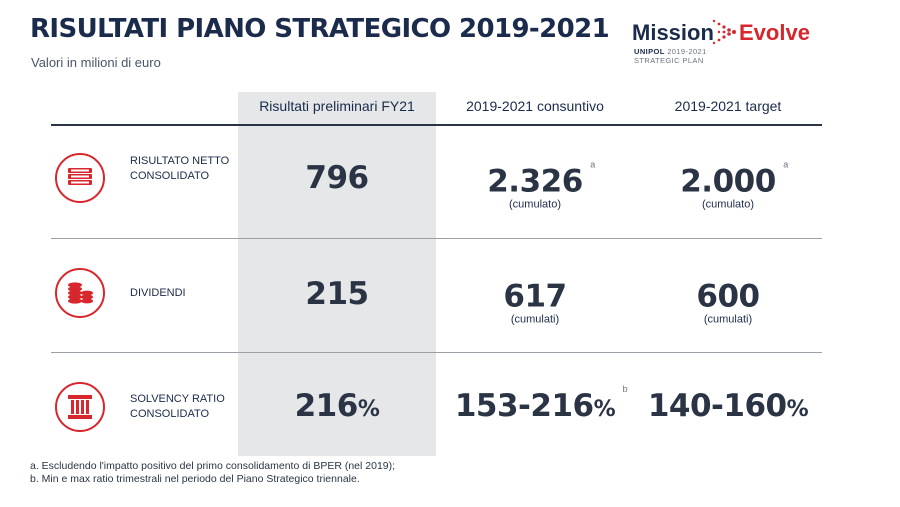 This screenshot has width=900, height=507. What do you see at coordinates (625, 389) in the screenshot?
I see `footnote-marker: b` at bounding box center [625, 389].